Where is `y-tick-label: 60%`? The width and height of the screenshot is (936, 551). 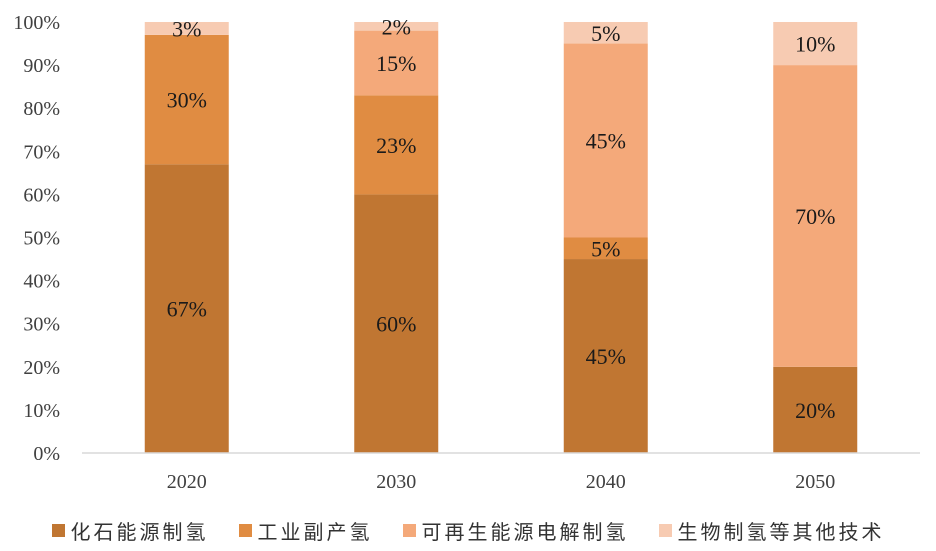 y-tick-label: 60% is located at coordinates (41, 195).